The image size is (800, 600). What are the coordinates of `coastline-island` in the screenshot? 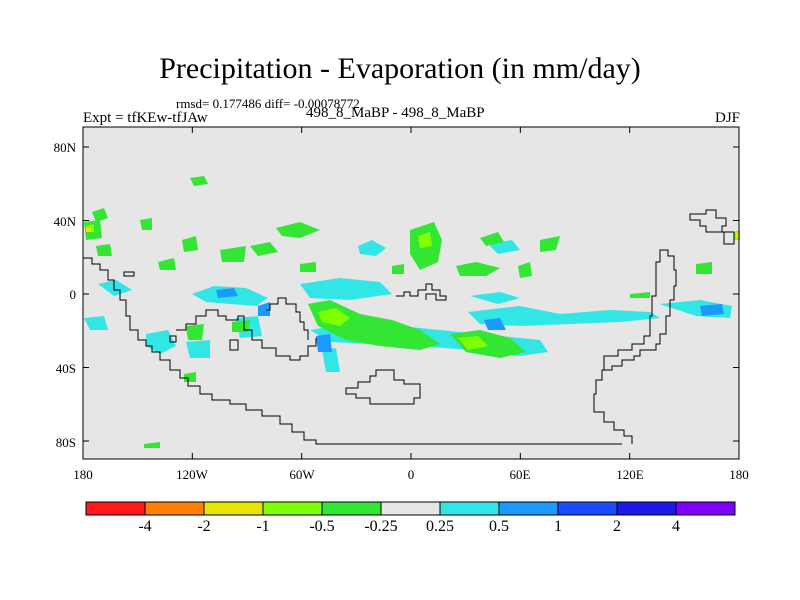 It's located at (383, 387).